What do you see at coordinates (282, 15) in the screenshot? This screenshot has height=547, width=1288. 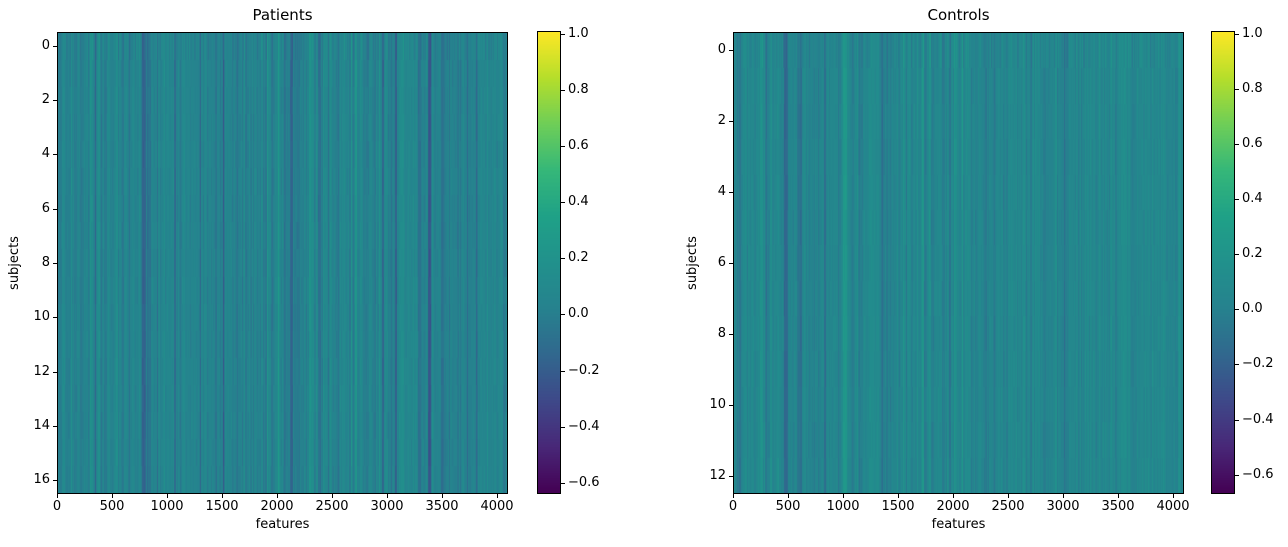 I see `patients-title: Patients` at bounding box center [282, 15].